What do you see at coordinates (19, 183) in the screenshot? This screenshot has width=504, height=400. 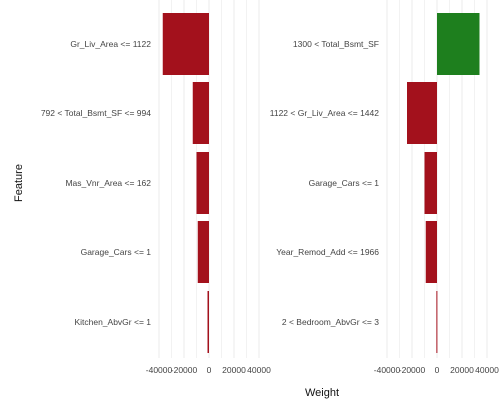 I see `y-axis-title: Feature` at bounding box center [19, 183].